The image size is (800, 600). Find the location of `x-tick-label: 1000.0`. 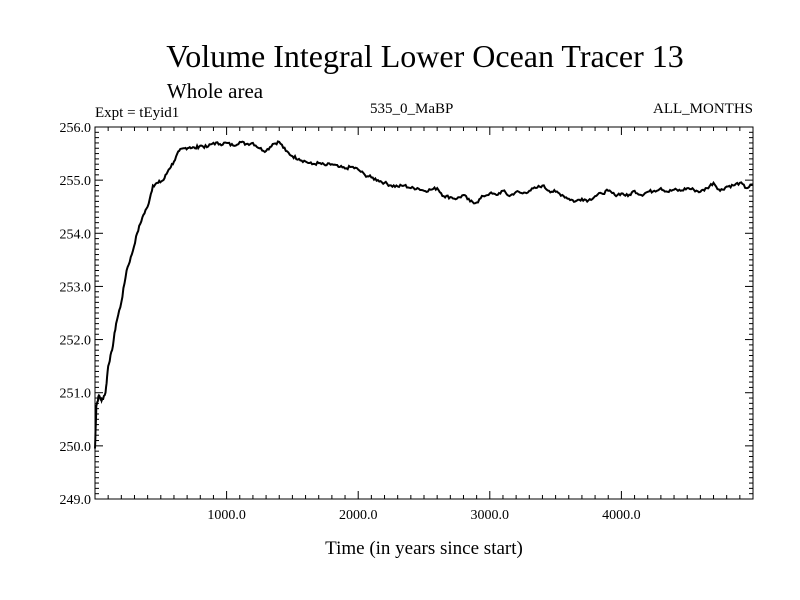

x-tick-label: 1000.0 is located at coordinates (226, 515).